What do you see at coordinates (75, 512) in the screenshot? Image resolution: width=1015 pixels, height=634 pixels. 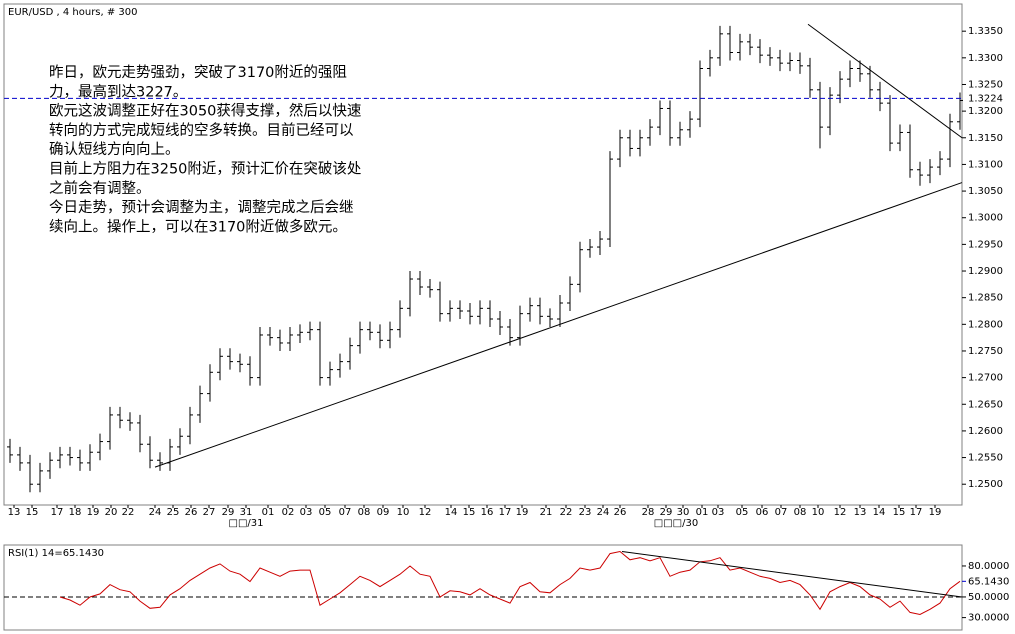 I see `x-tick-label: 18` at bounding box center [75, 512].